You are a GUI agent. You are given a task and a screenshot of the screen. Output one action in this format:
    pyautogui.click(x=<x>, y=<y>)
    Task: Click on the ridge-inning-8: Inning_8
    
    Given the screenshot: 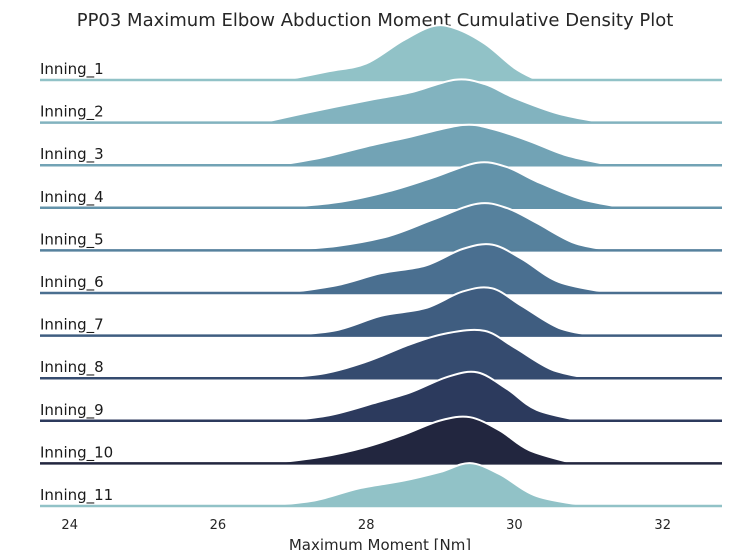 What is the action you would take?
    pyautogui.click(x=381, y=354)
    